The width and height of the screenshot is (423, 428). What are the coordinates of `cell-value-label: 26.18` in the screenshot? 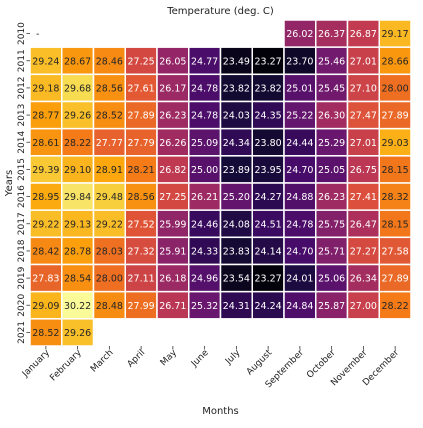 It's located at (172, 279).